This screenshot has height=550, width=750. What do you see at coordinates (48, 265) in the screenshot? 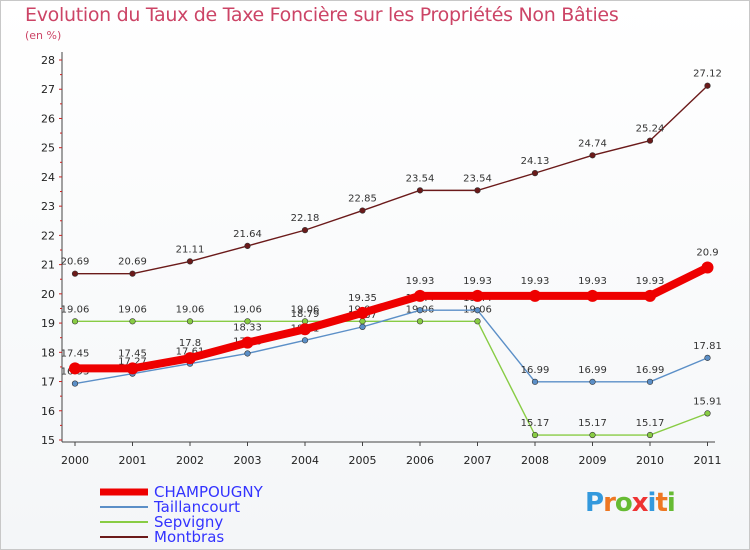
I see `y-tick-label: 21` at bounding box center [48, 265].